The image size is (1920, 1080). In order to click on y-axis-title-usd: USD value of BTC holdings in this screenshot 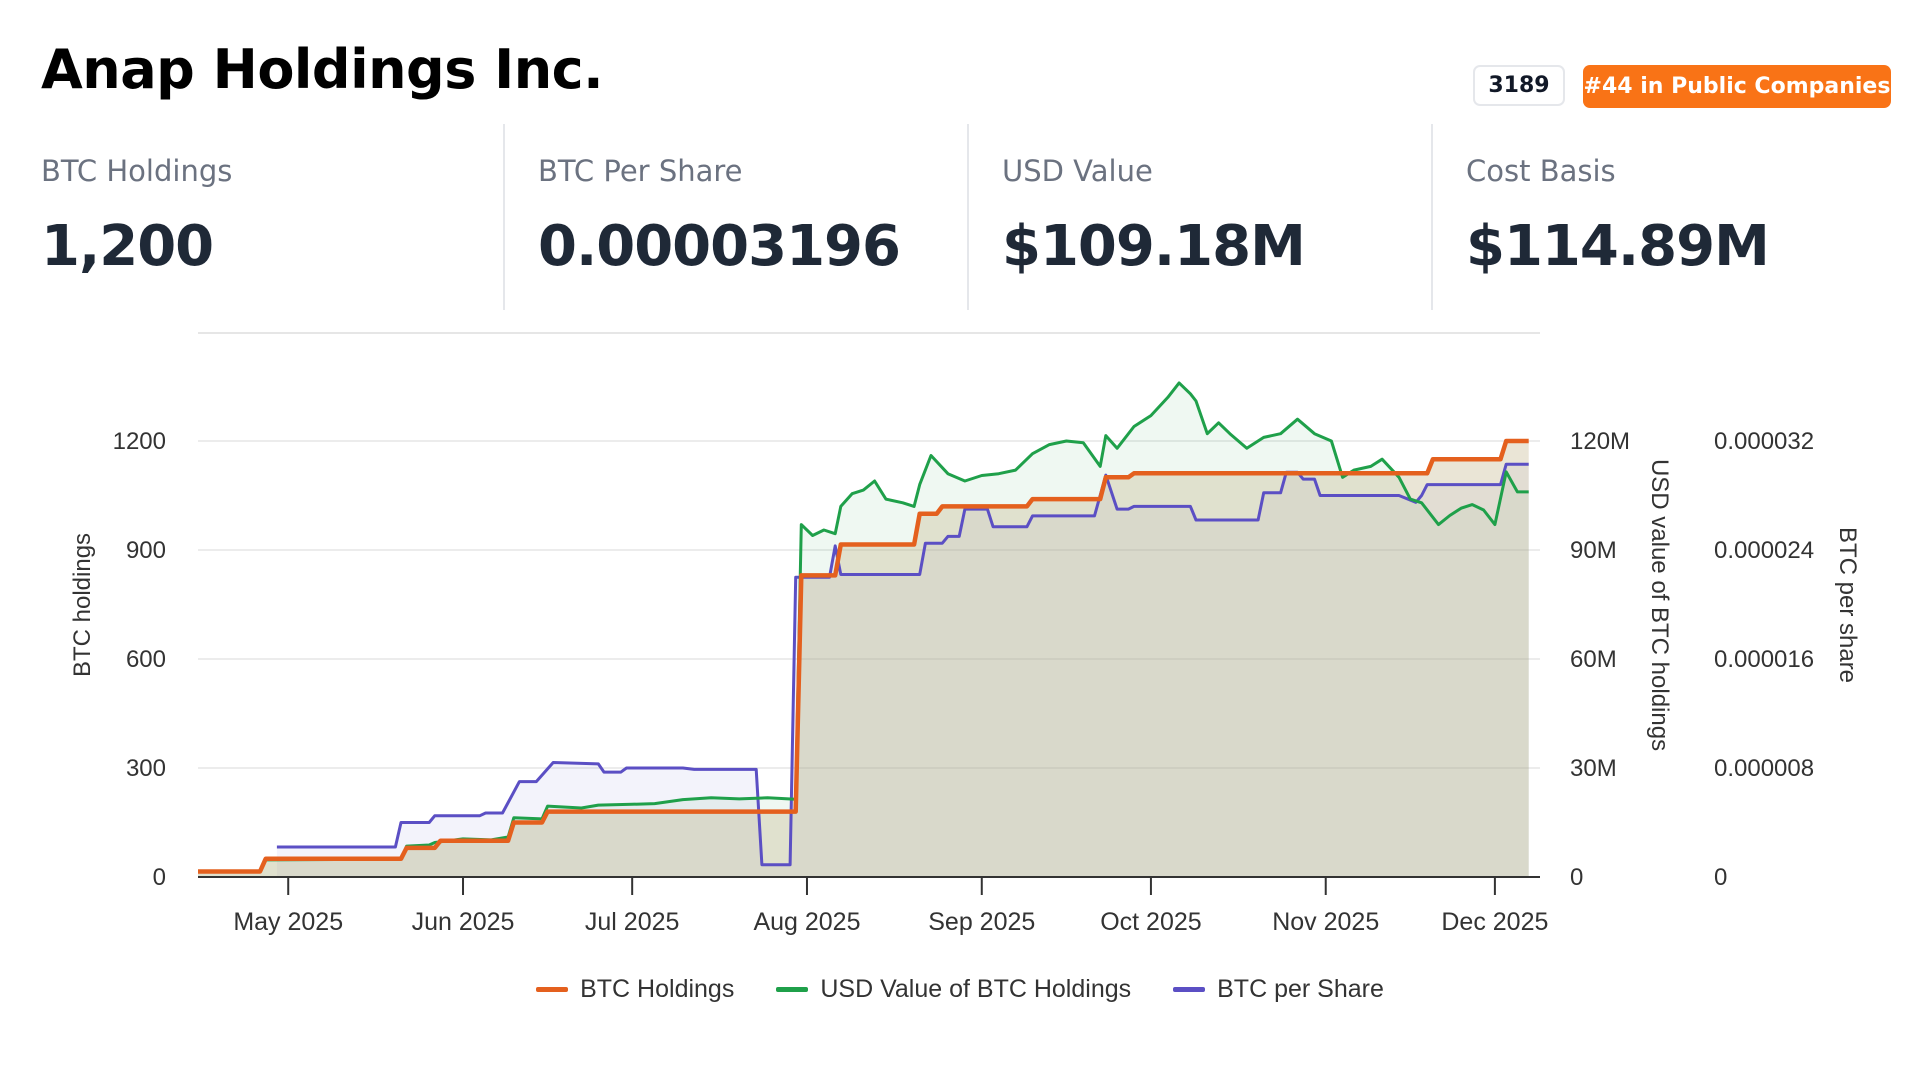, I will do `click(1659, 605)`.